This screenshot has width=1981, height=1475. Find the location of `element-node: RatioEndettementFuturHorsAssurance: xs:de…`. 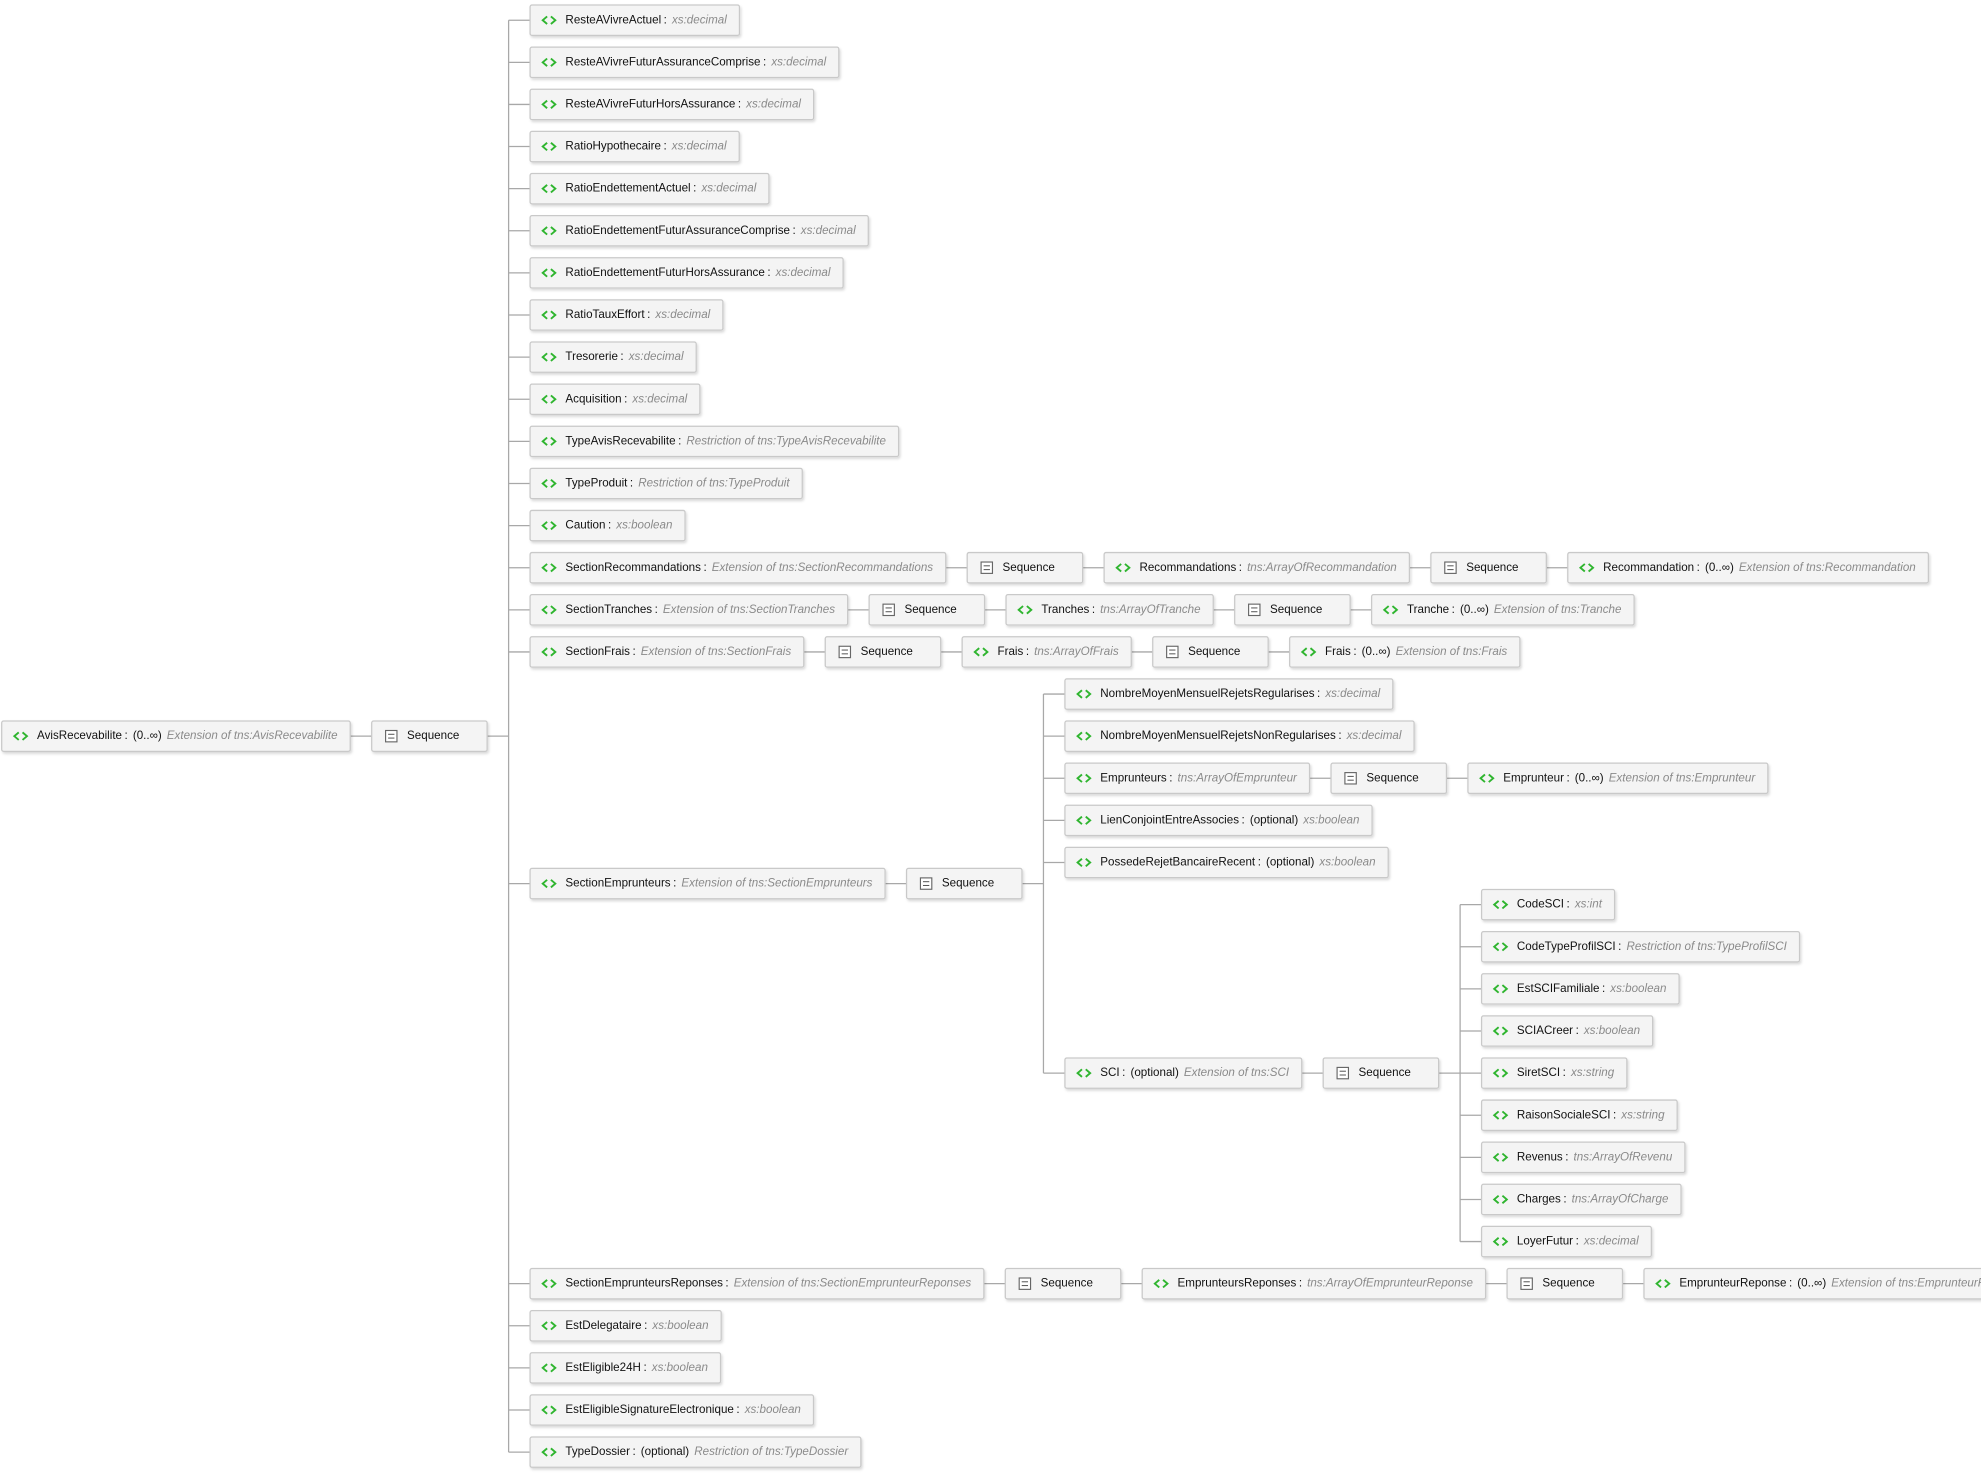

element-node: RatioEndettementFuturHorsAssurance: xs:de… is located at coordinates (686, 273).